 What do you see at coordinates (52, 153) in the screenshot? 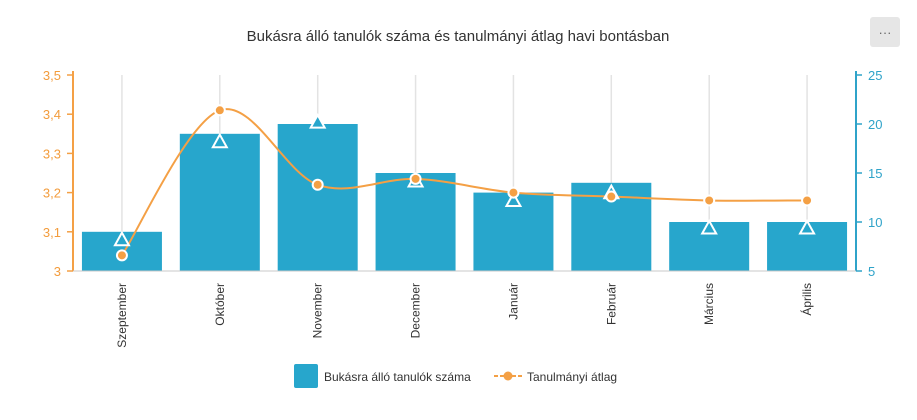
I see `left-tick-label: 3,3` at bounding box center [52, 153].